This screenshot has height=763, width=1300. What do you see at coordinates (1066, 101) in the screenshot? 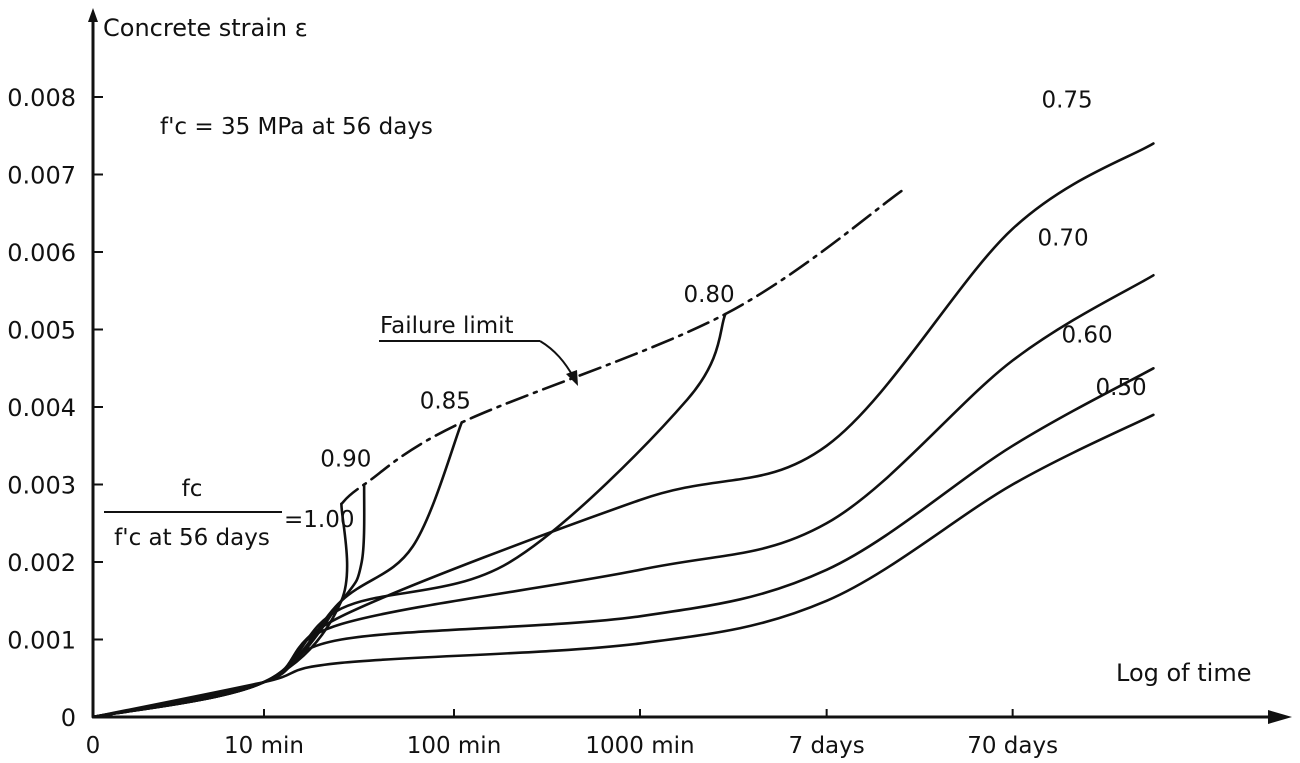
I see `series-label-0.75: 0.75` at bounding box center [1066, 101].